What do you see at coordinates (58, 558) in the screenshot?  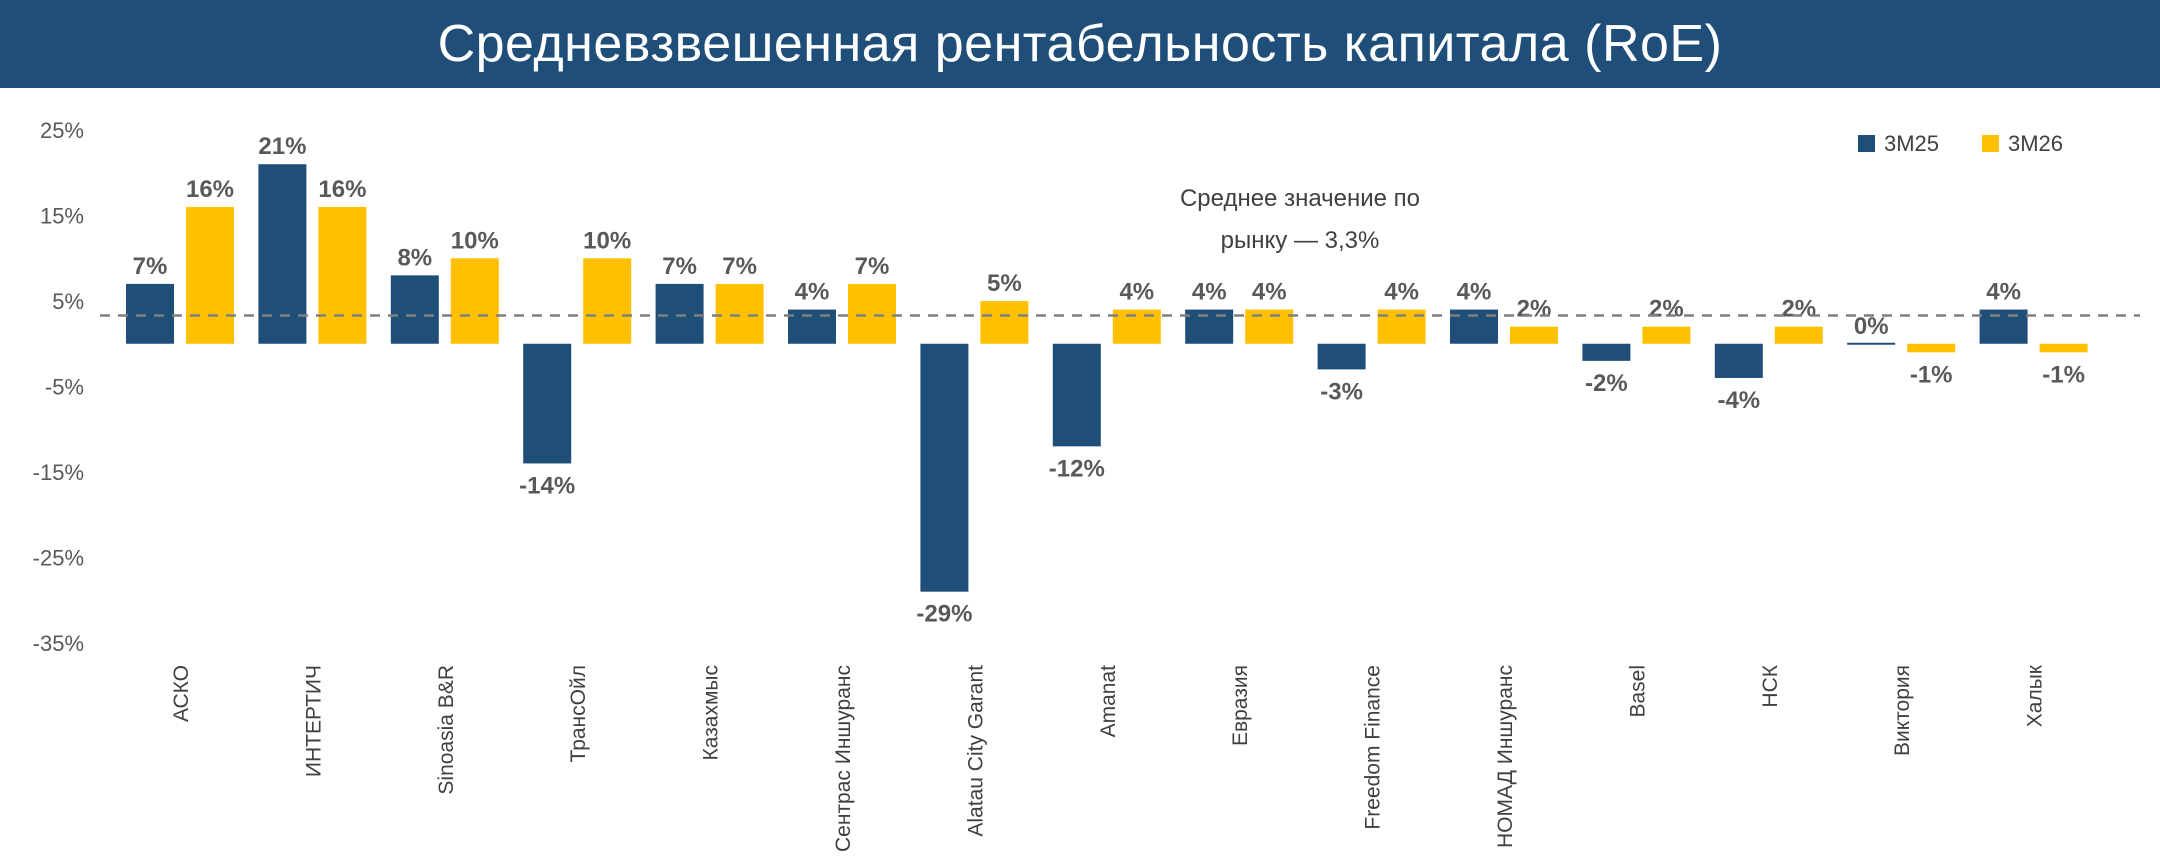 I see `y-tick-label: -25%` at bounding box center [58, 558].